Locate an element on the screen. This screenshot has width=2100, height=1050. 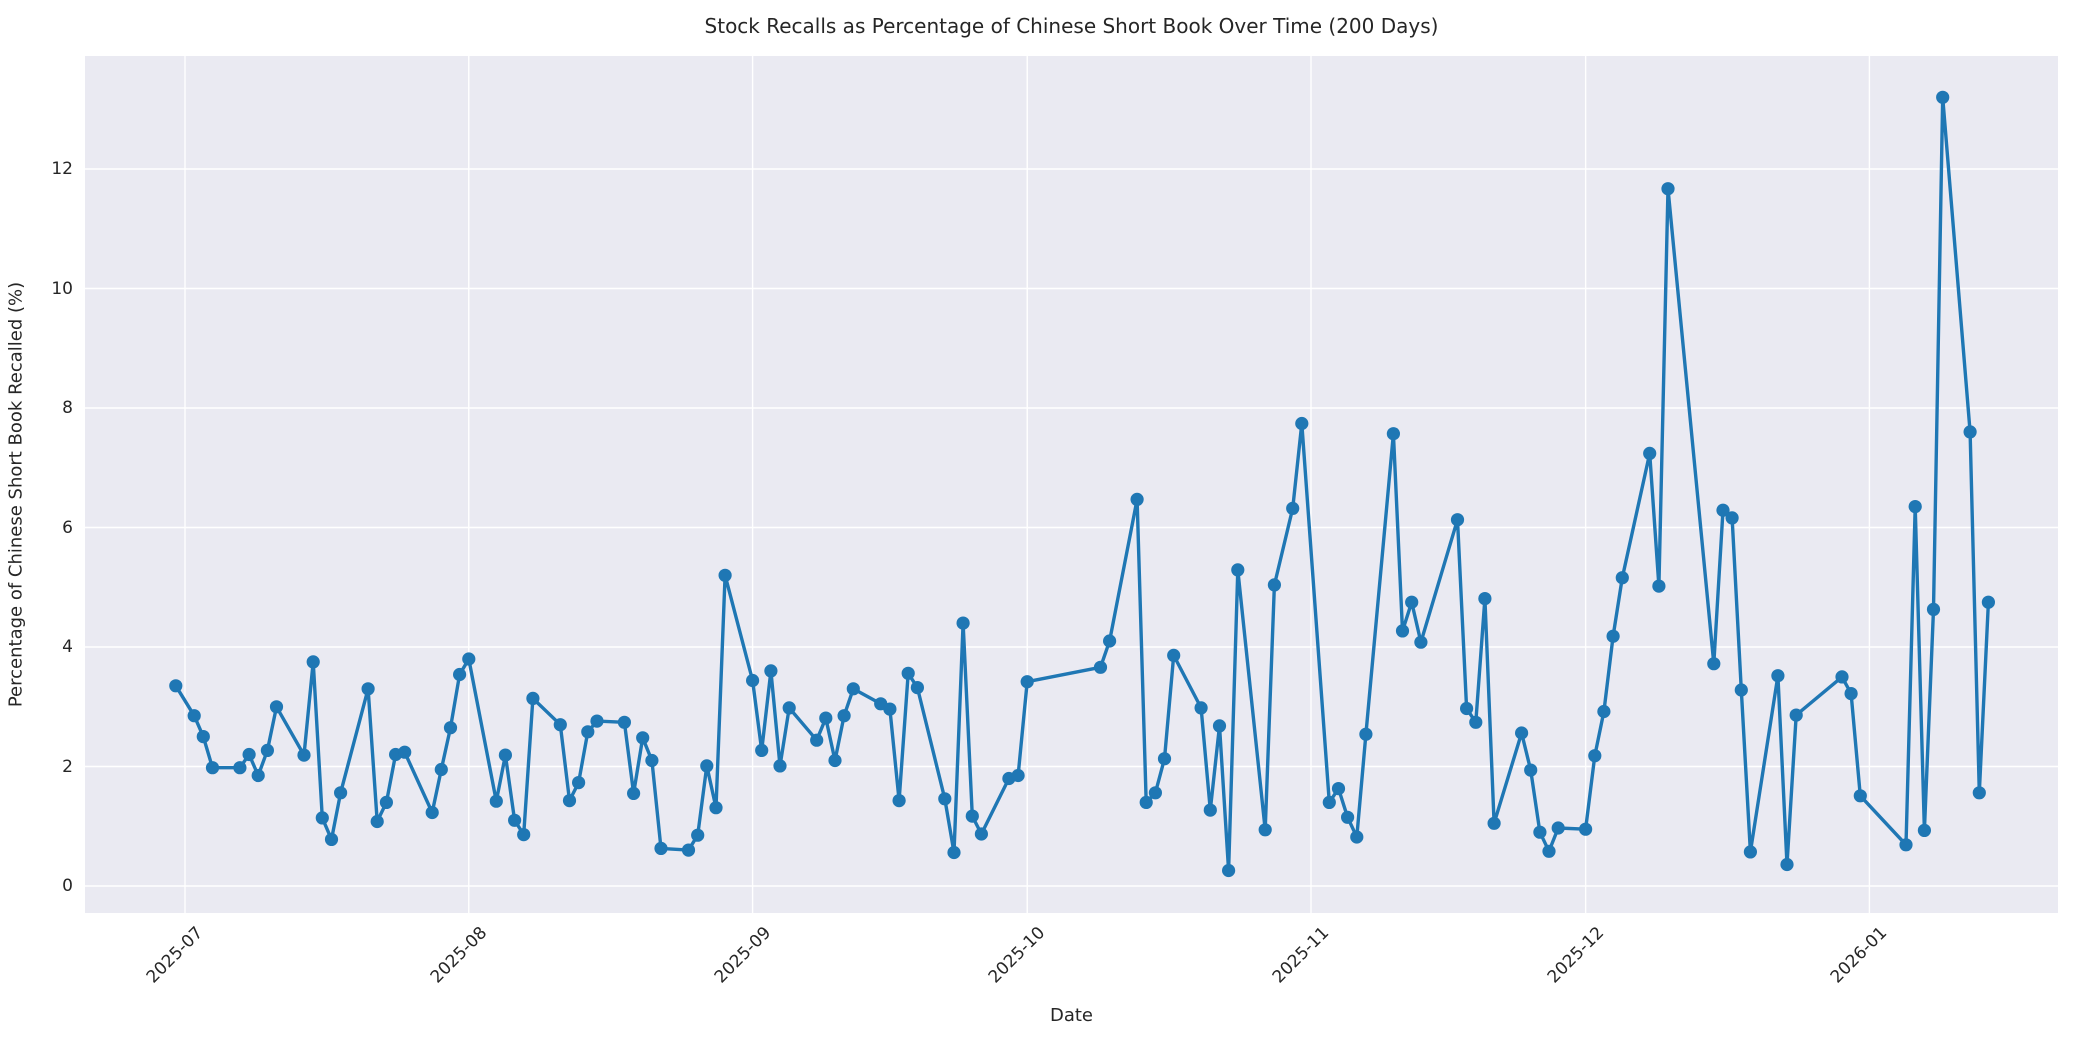
x-axis-label: Date is located at coordinates (1071, 1015).